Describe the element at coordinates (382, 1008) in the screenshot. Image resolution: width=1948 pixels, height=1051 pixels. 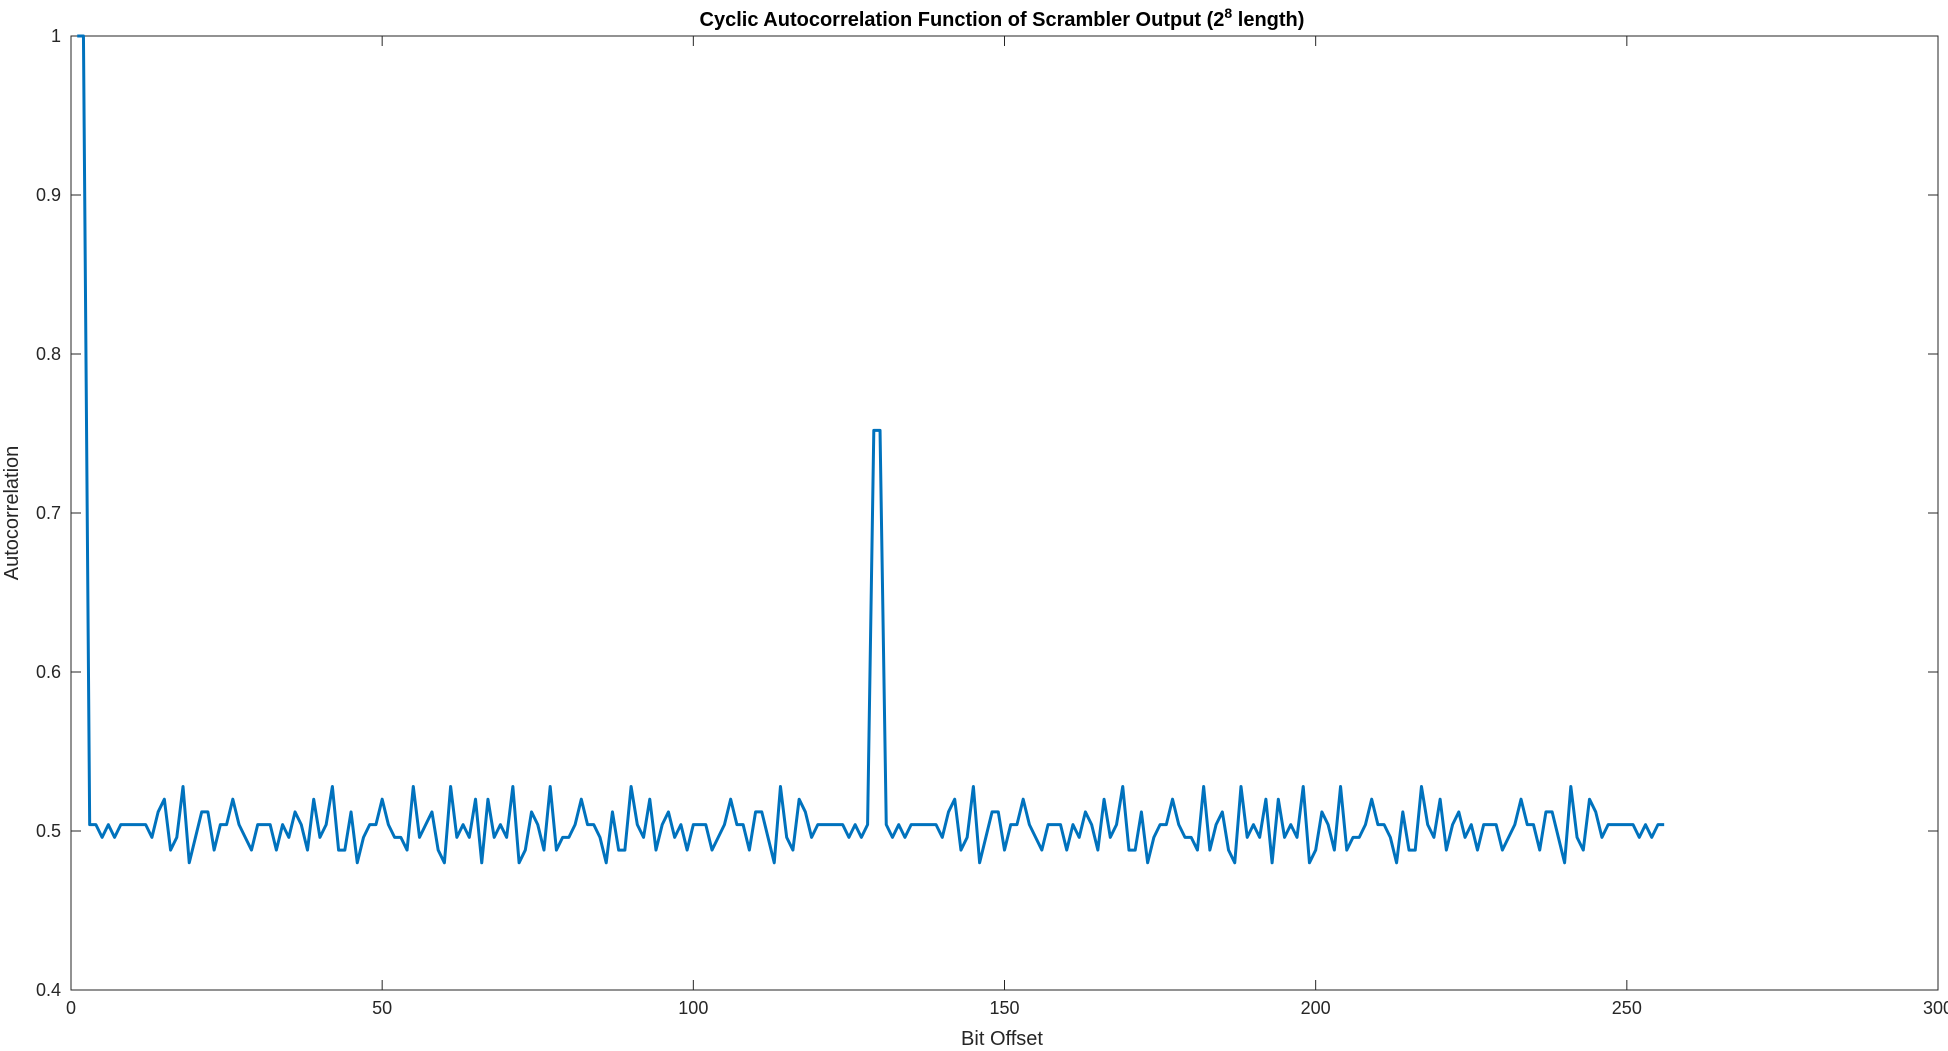
I see `x-tick-label: 50` at that location.